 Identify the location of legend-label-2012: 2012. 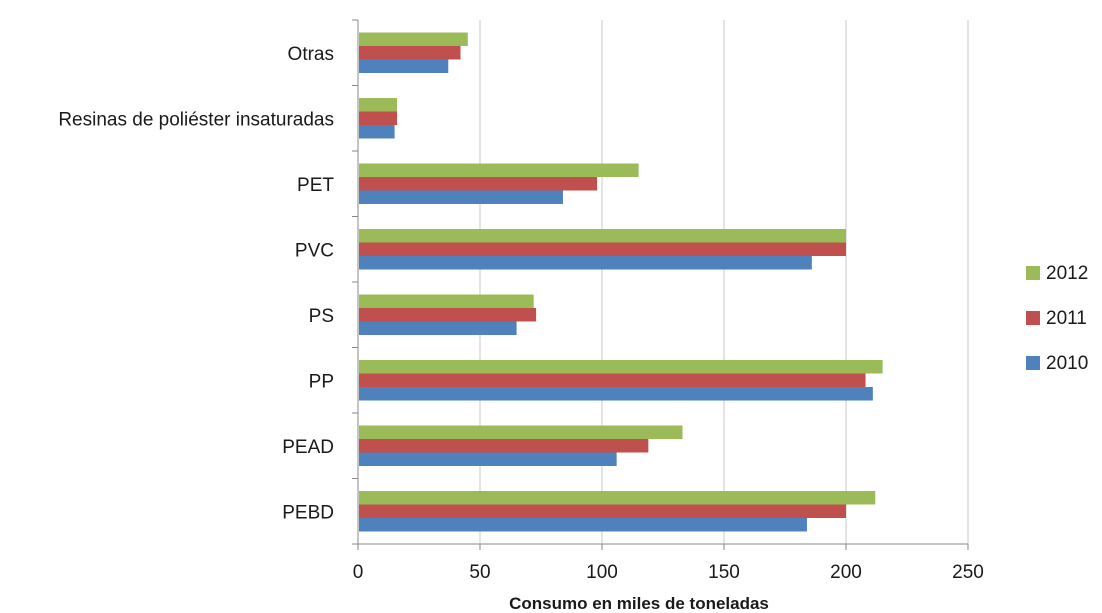
(1067, 273).